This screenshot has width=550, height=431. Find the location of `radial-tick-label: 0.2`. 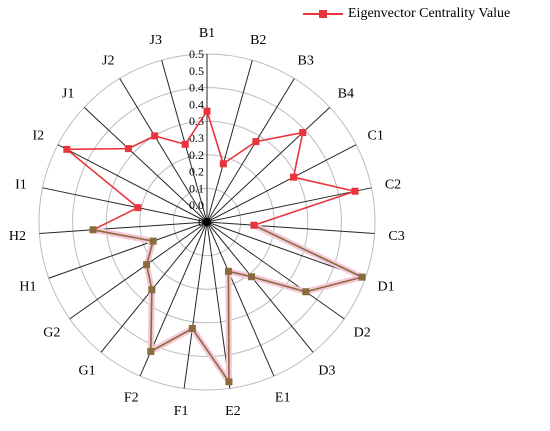

radial-tick-label: 0.2 is located at coordinates (196, 172).